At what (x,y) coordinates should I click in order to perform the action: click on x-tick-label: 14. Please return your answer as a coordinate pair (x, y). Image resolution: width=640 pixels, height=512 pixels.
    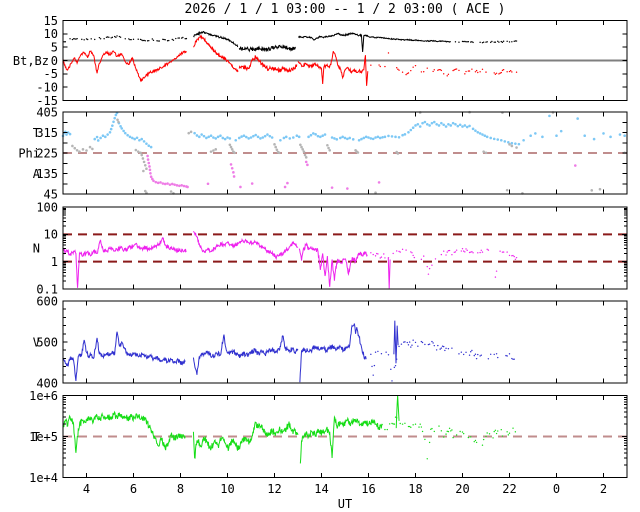
    Looking at the image, I should click on (321, 489).